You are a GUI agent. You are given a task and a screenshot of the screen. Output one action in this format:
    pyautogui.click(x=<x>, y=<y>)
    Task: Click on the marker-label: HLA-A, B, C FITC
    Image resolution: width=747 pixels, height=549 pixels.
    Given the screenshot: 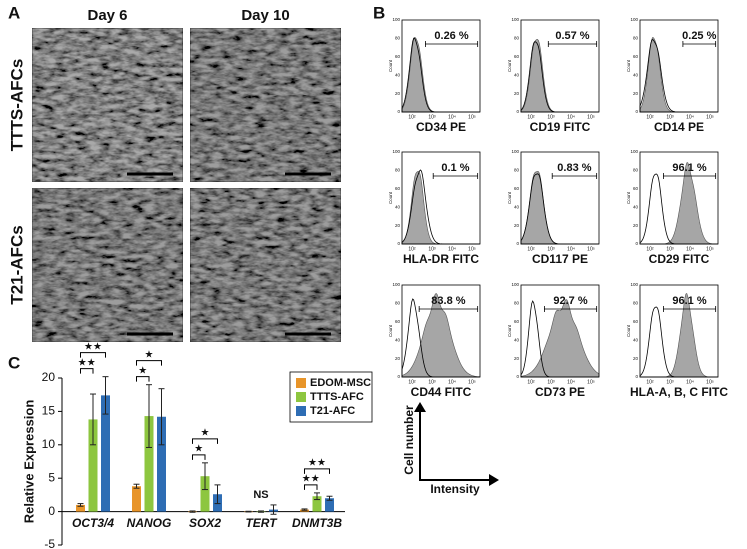 What is the action you would take?
    pyautogui.click(x=679, y=392)
    